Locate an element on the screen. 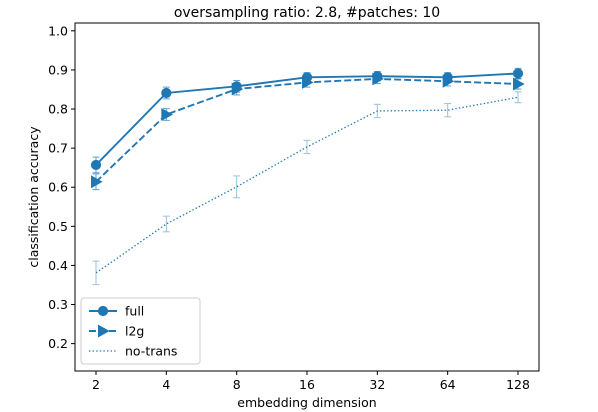 The image size is (598, 412). y-tick-label: 0.6 is located at coordinates (58, 187).